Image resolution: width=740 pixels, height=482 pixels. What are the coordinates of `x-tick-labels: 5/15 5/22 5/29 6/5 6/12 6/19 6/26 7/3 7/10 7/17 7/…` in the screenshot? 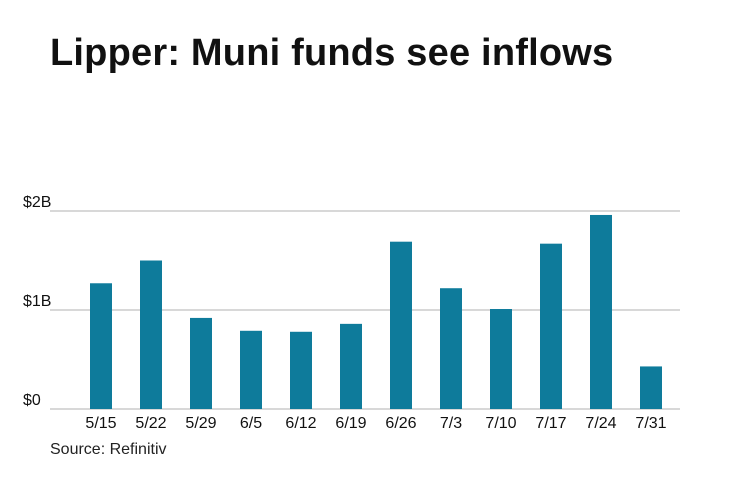 It's located at (375, 423).